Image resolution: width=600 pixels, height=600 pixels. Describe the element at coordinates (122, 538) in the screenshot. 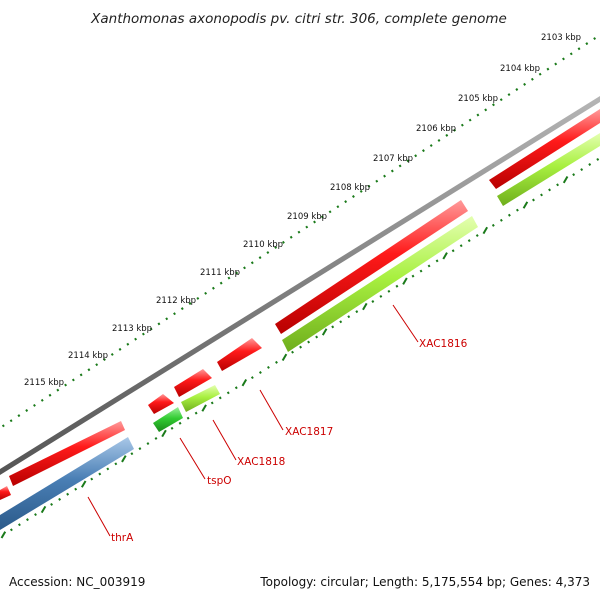

I see `gene-label-thrA: thrA` at that location.